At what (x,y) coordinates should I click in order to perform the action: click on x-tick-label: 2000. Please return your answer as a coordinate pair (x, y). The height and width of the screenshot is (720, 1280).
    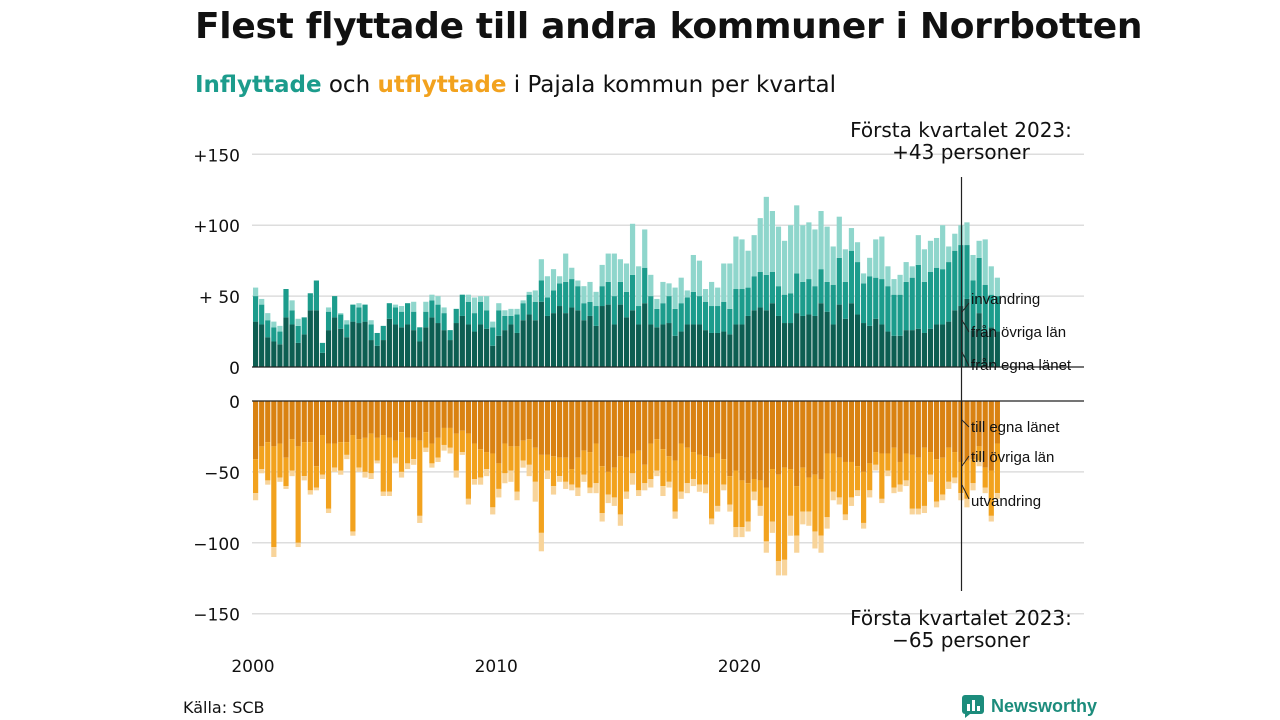
    Looking at the image, I should click on (252, 667).